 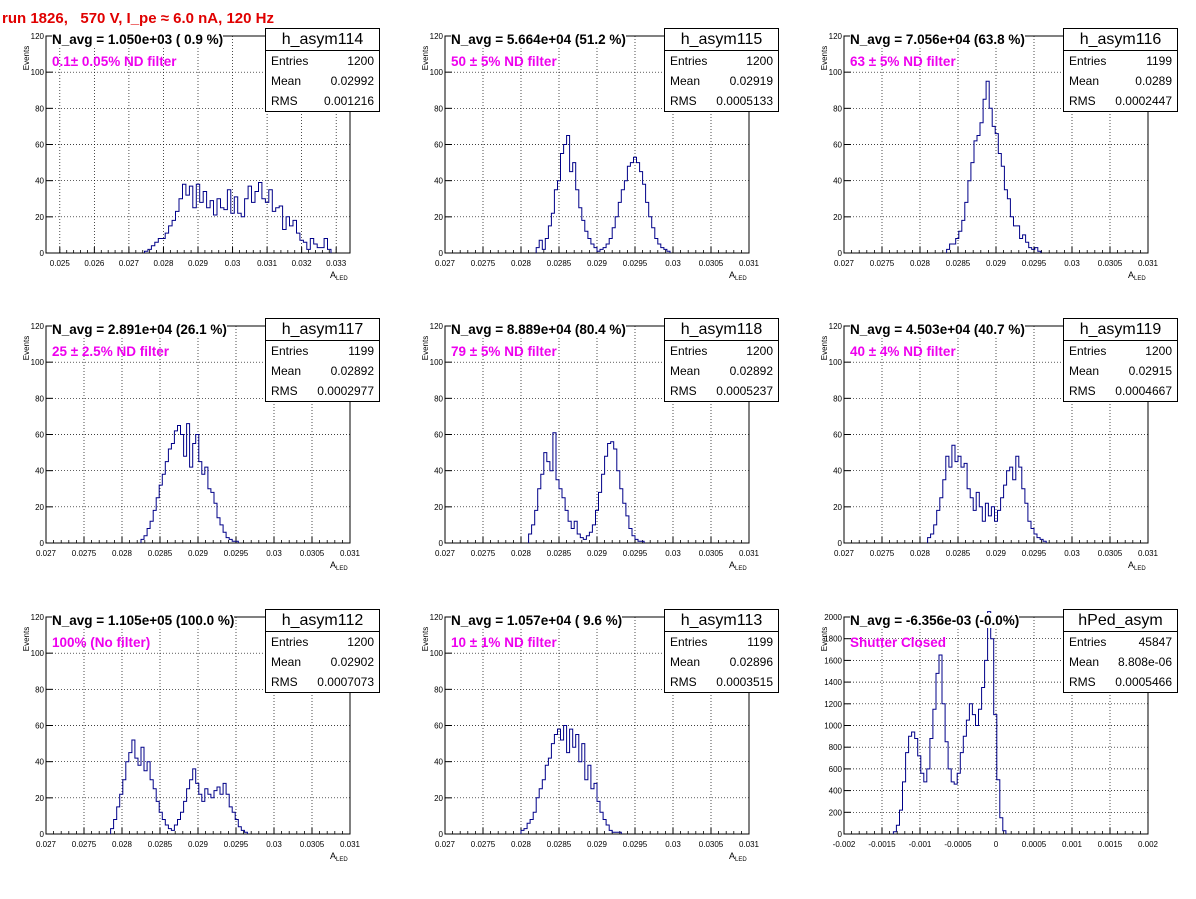 What do you see at coordinates (521, 844) in the screenshot?
I see `x-tick-label: 0.028` at bounding box center [521, 844].